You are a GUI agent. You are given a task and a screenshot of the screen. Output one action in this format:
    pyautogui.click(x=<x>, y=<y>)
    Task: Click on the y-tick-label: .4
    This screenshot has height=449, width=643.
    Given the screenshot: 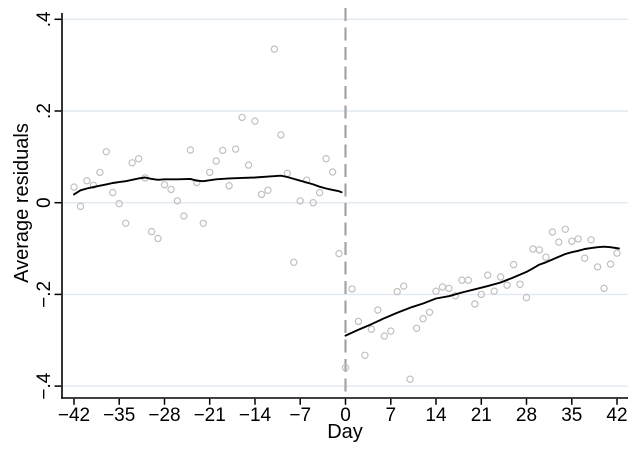 What is the action you would take?
    pyautogui.click(x=44, y=19)
    